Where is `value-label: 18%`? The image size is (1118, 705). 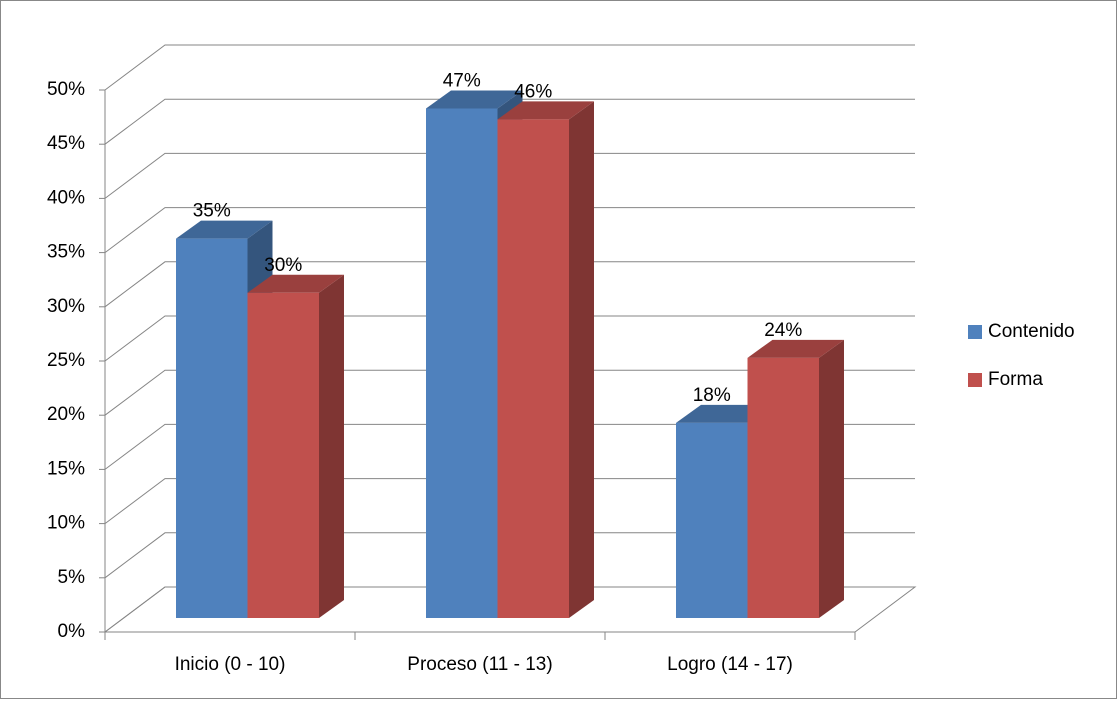
value-label: 18% is located at coordinates (712, 395).